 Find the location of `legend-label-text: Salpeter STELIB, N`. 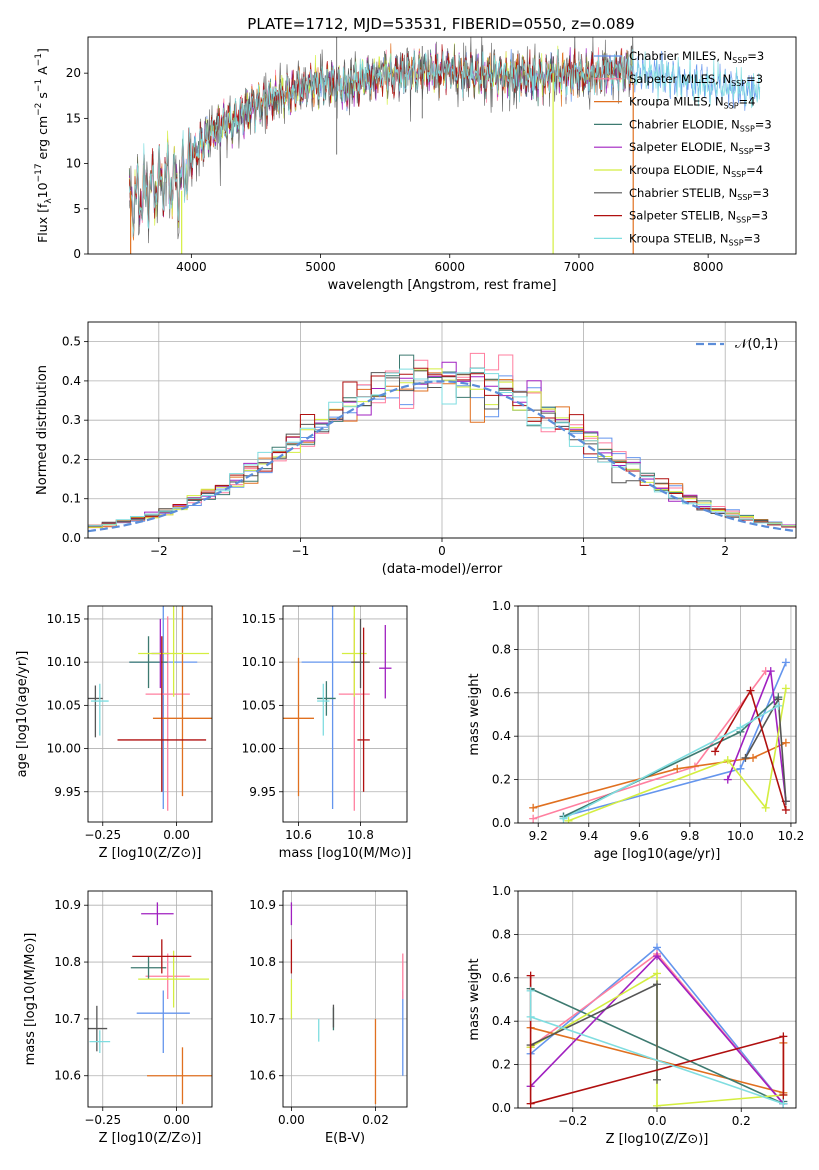

legend-label-text: Salpeter STELIB, N is located at coordinates (682, 216).